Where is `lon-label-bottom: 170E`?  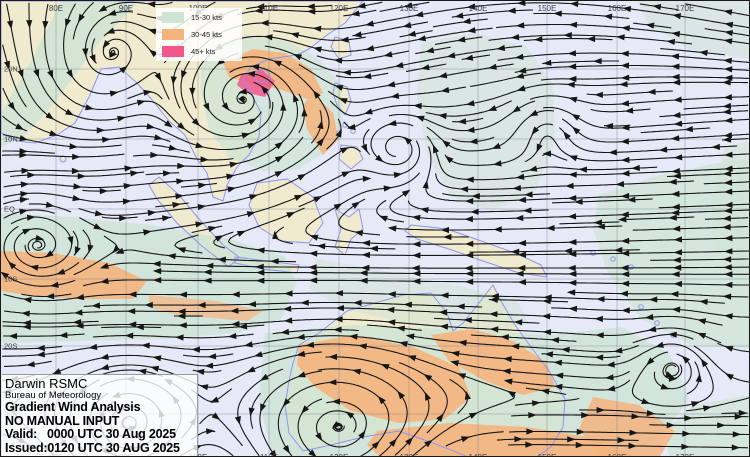 lon-label-bottom: 170E is located at coordinates (685, 455).